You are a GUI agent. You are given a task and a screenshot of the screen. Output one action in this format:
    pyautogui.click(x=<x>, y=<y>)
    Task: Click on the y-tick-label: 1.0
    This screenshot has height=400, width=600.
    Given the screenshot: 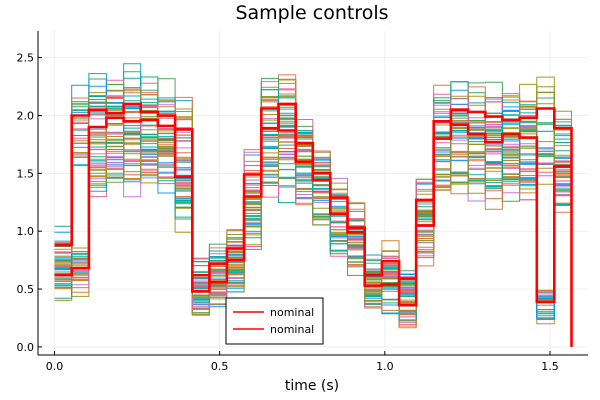 What is the action you would take?
    pyautogui.click(x=26, y=231)
    